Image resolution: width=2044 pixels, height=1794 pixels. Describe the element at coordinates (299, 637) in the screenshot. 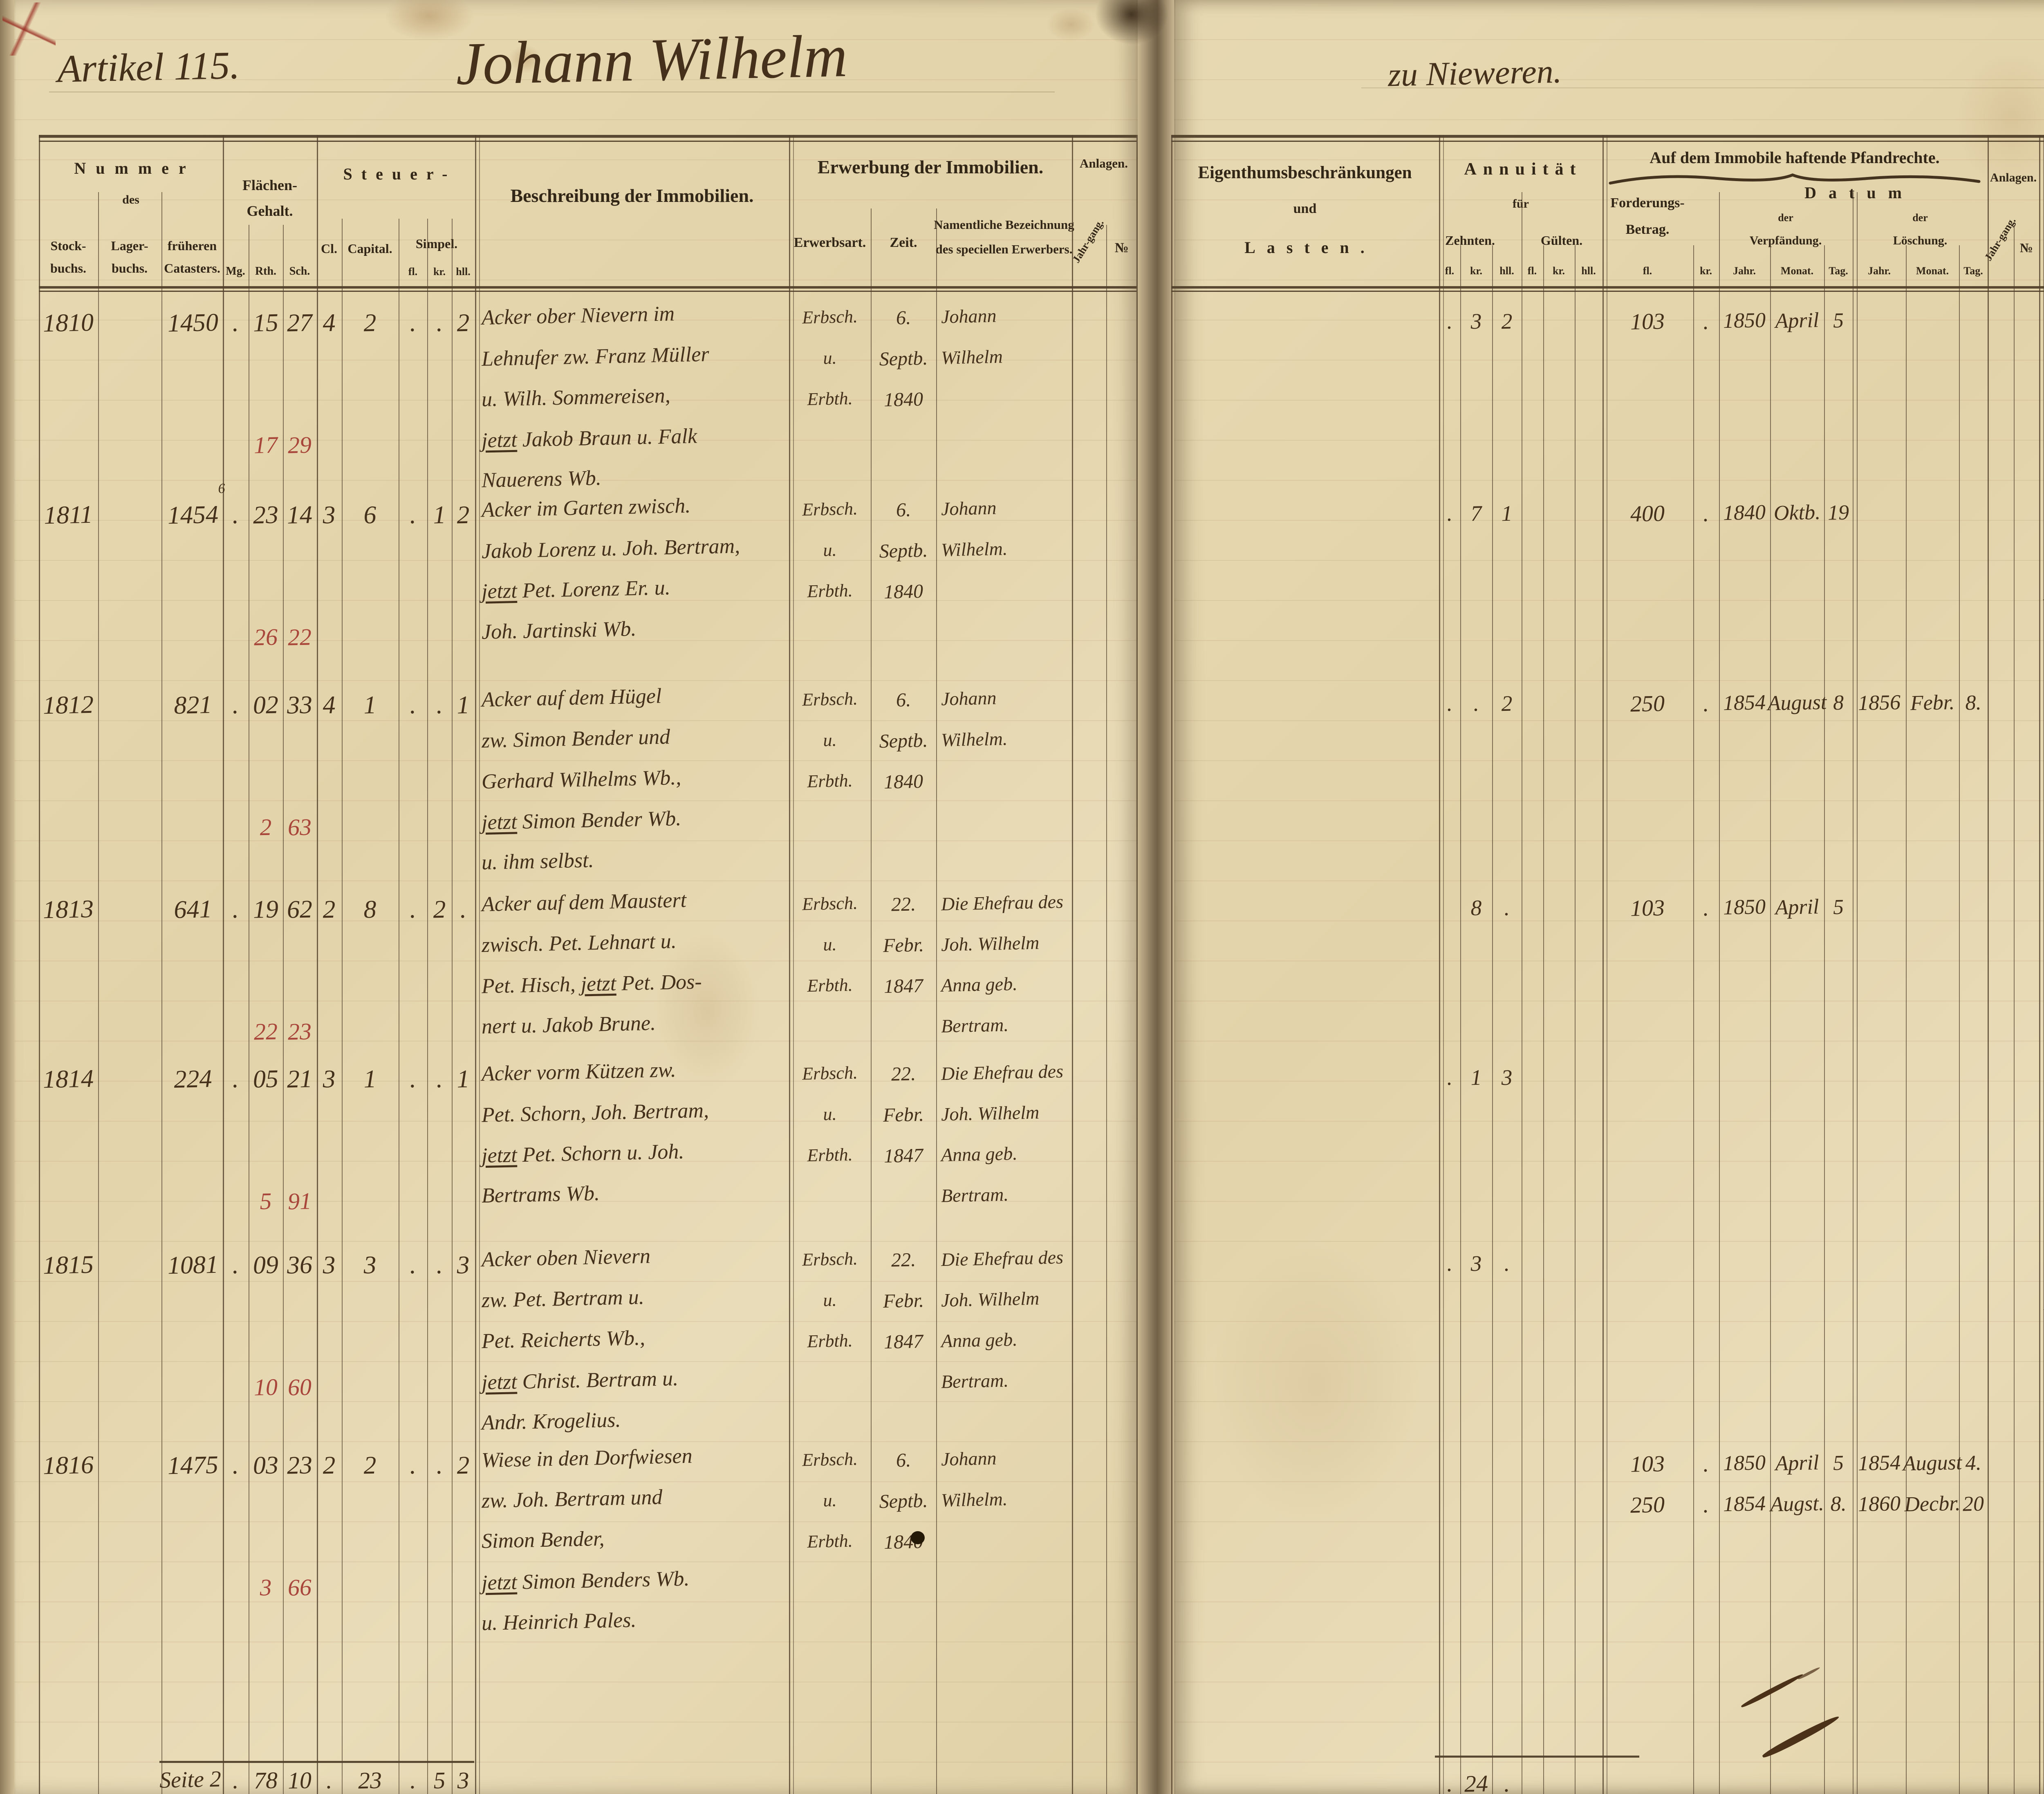

I see `cell-sch-red: 22` at that location.